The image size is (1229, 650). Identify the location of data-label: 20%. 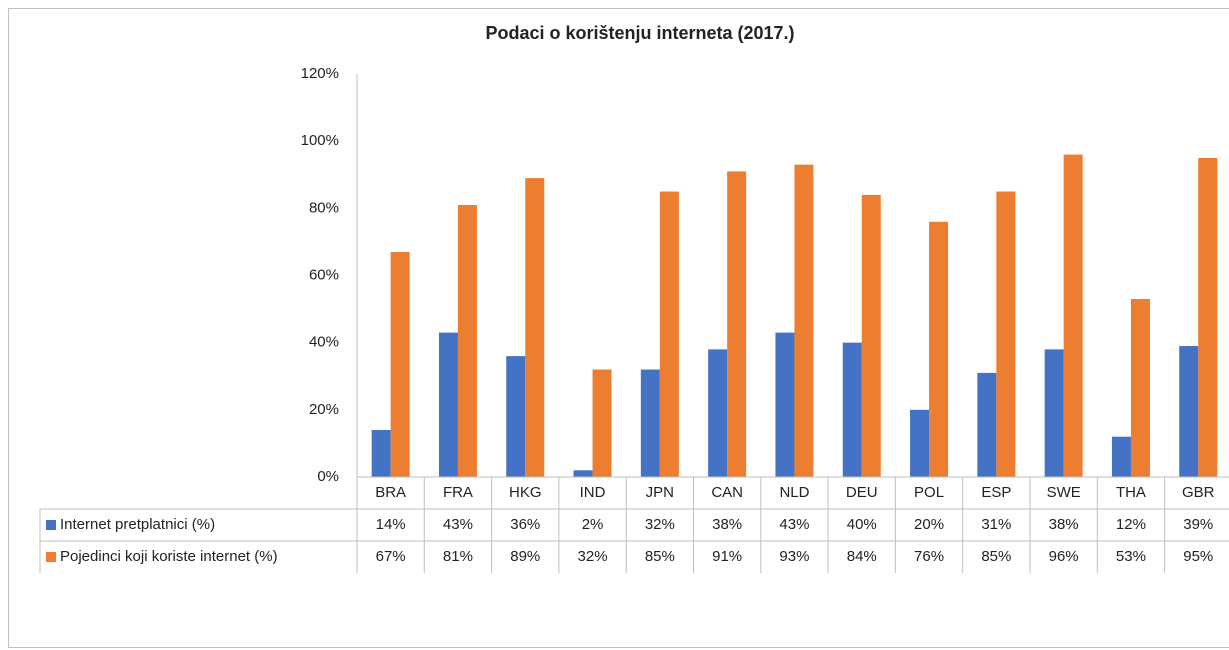
(929, 524).